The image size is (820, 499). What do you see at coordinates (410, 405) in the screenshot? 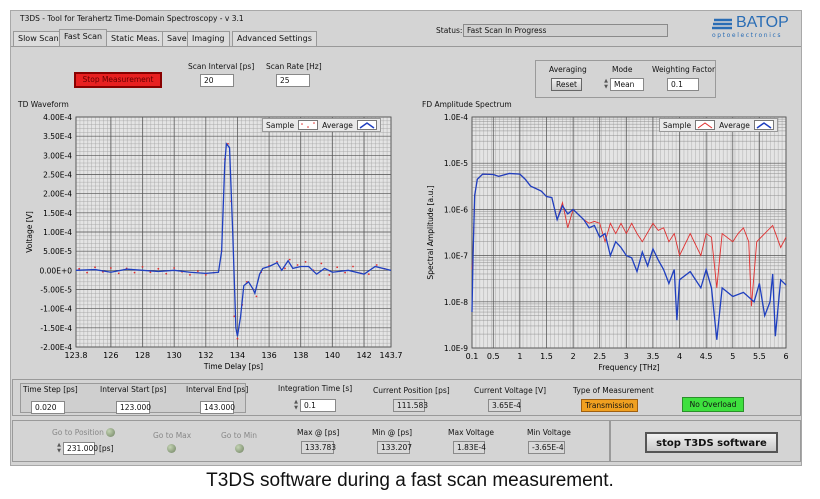
I see `current-position-value: 111.583` at bounding box center [410, 405].